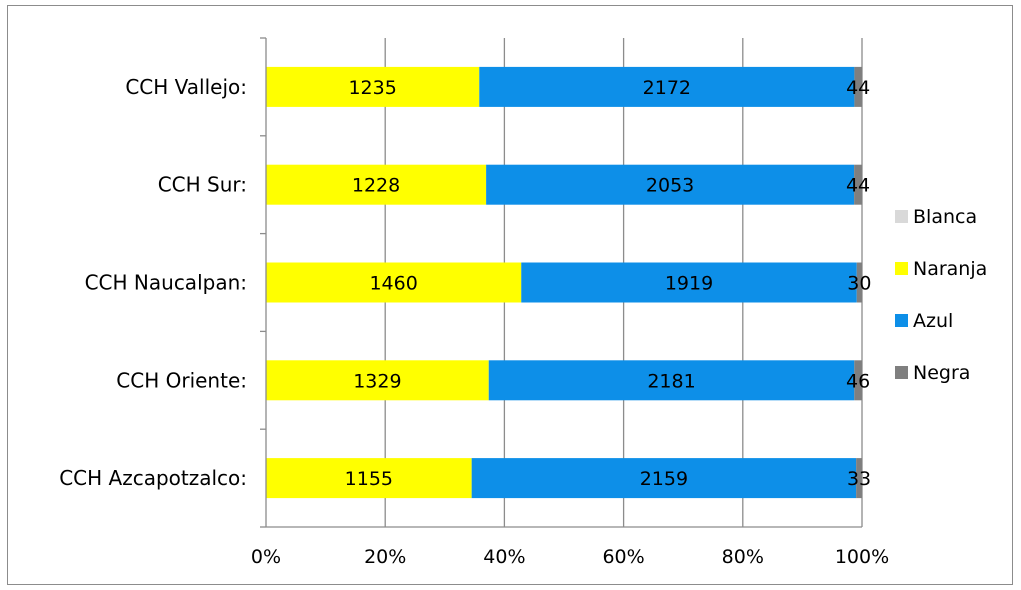 This screenshot has width=1021, height=590. I want to click on x-tick-labels: 0% 20% 40% 60% 80% 100%, so click(570, 557).